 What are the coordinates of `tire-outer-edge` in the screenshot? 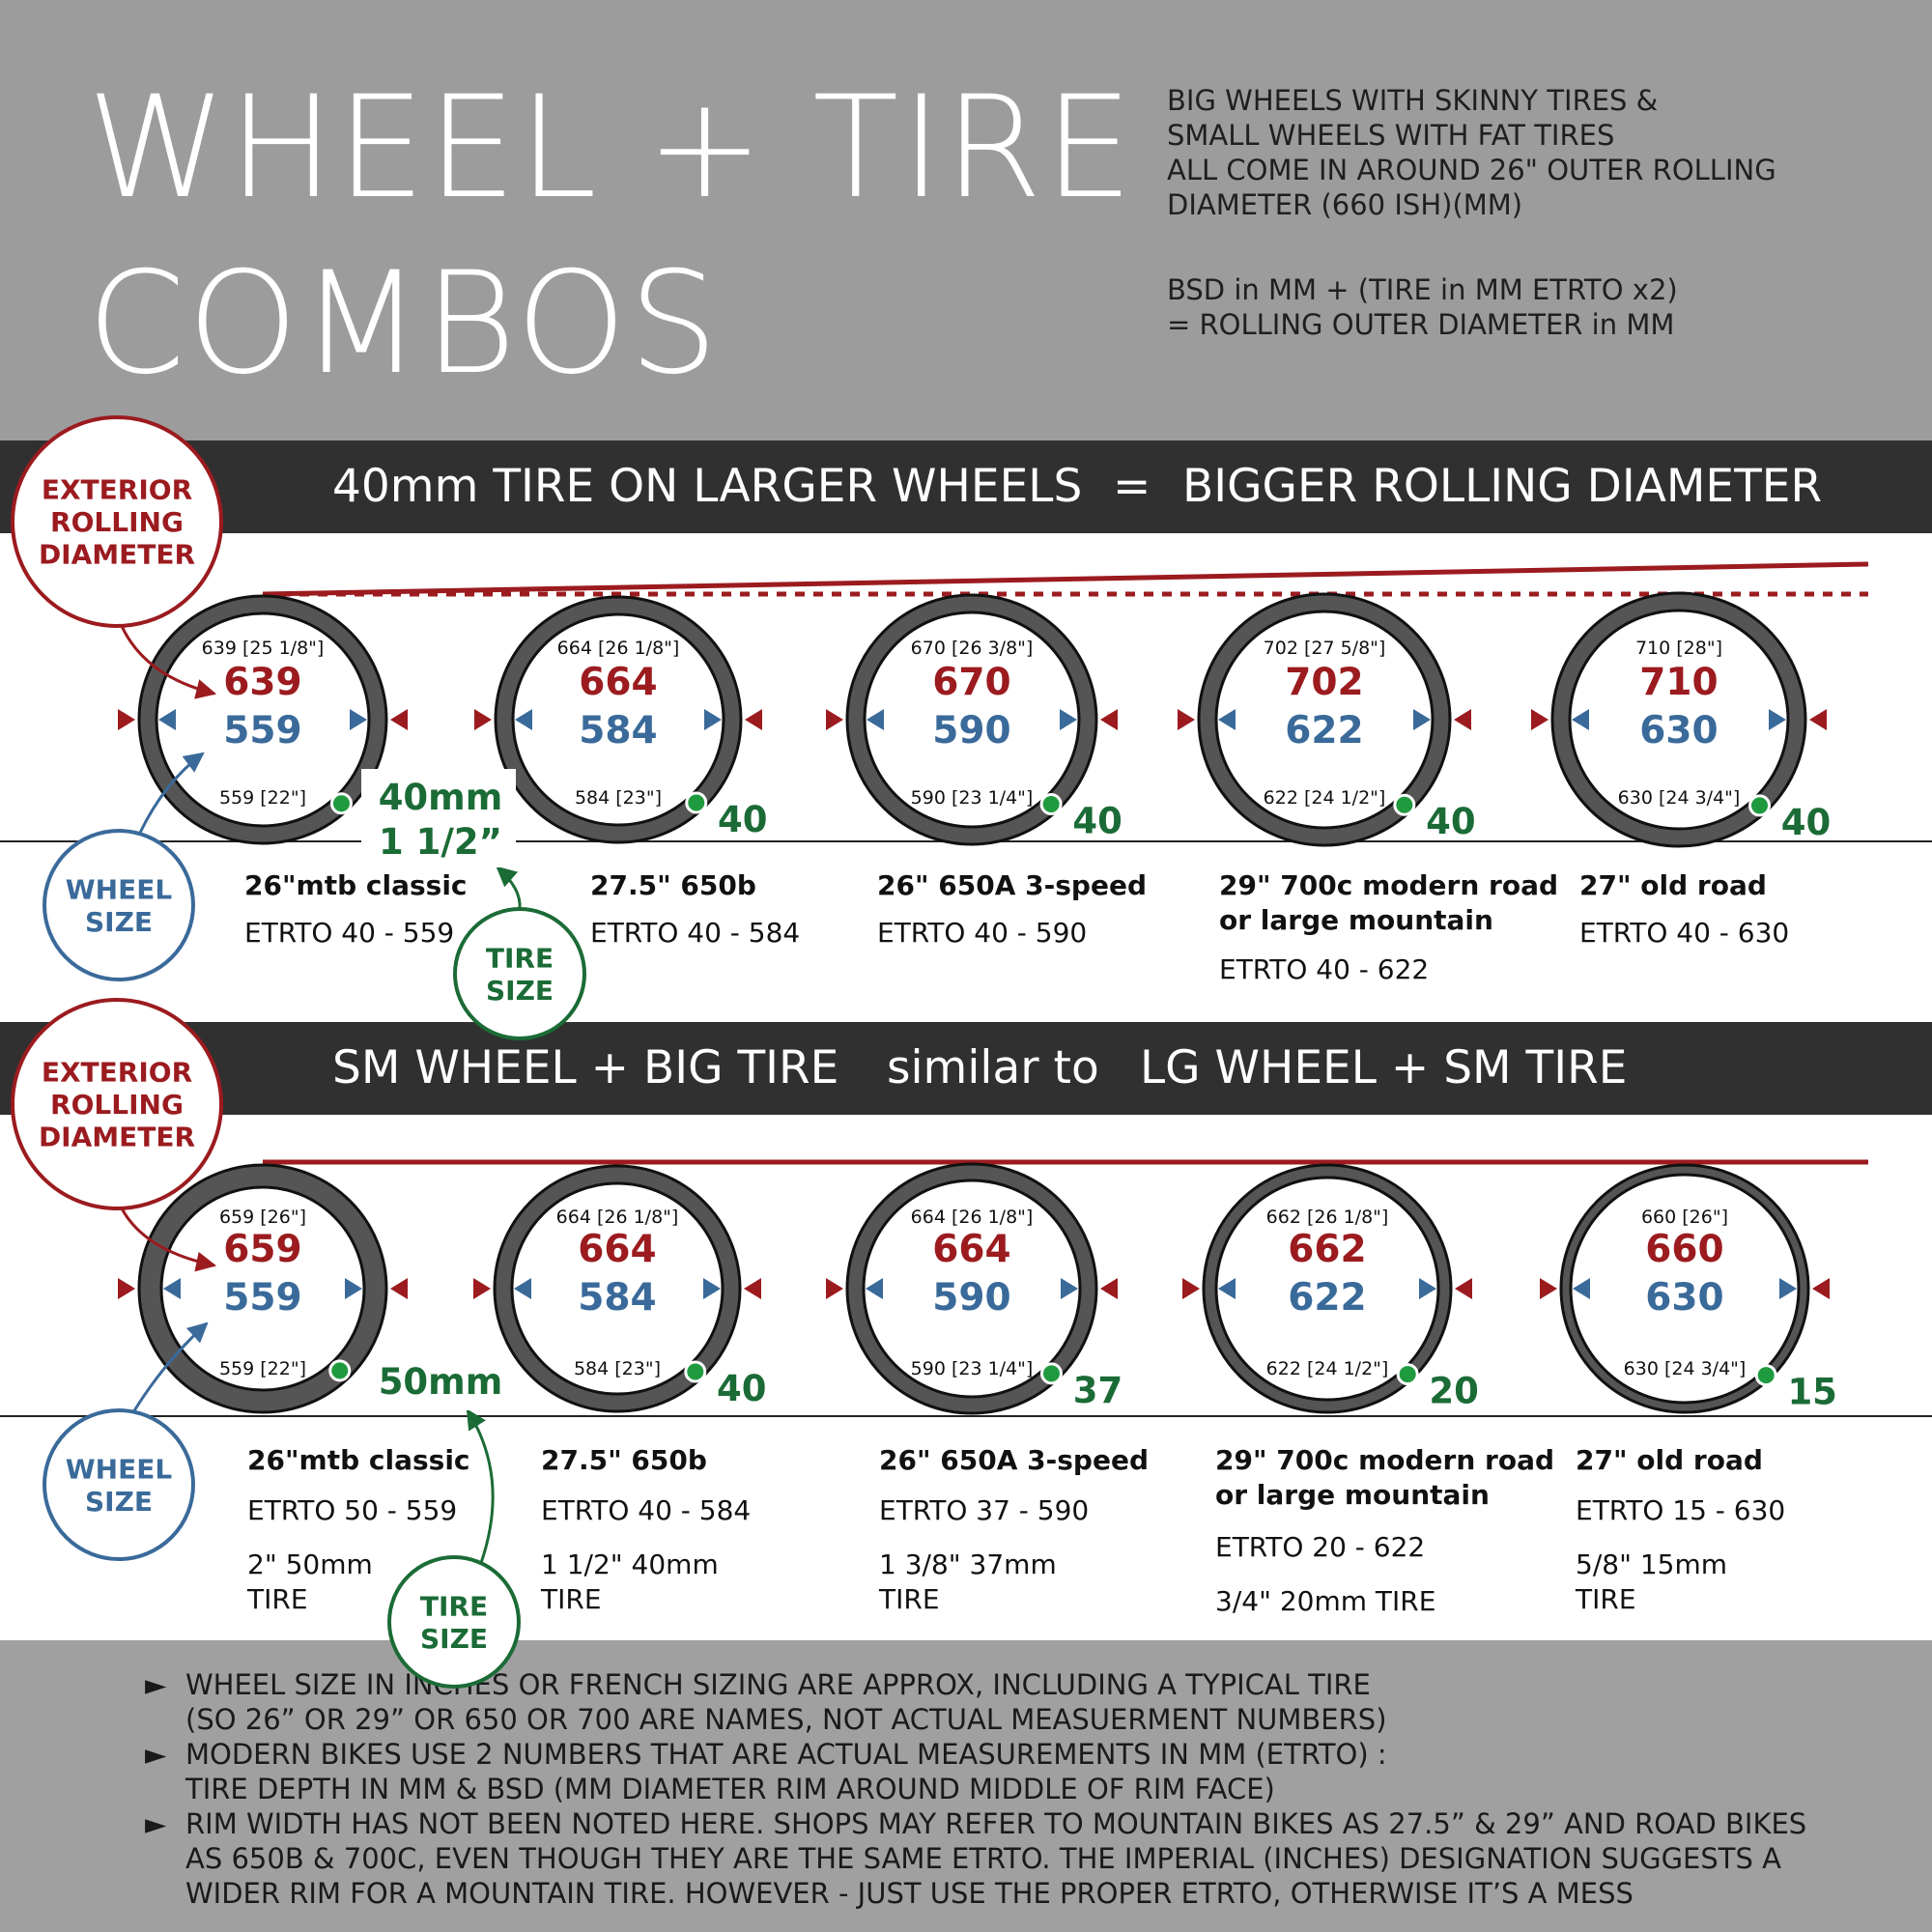 It's located at (1327, 1288).